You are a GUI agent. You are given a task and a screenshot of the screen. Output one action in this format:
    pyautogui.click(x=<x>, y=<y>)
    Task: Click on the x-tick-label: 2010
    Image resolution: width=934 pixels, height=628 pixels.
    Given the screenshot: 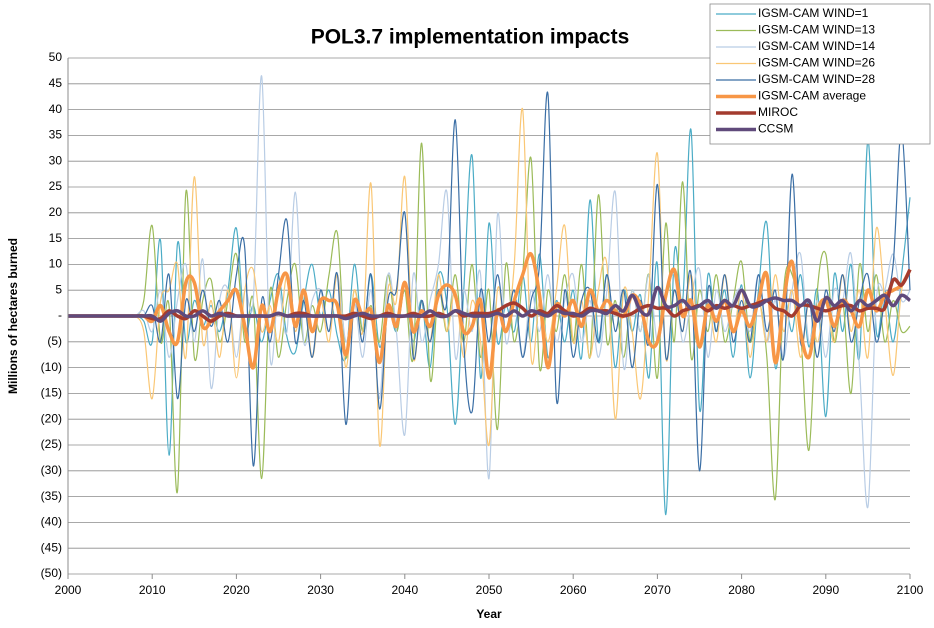 What is the action you would take?
    pyautogui.click(x=152, y=590)
    